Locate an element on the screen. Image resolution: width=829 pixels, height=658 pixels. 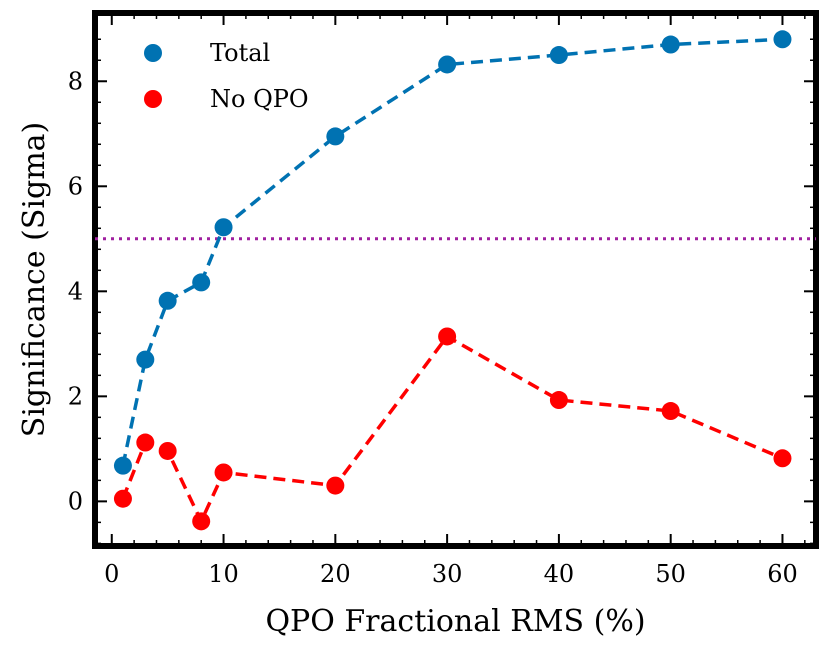
x-tick-label: 40 is located at coordinates (559, 574).